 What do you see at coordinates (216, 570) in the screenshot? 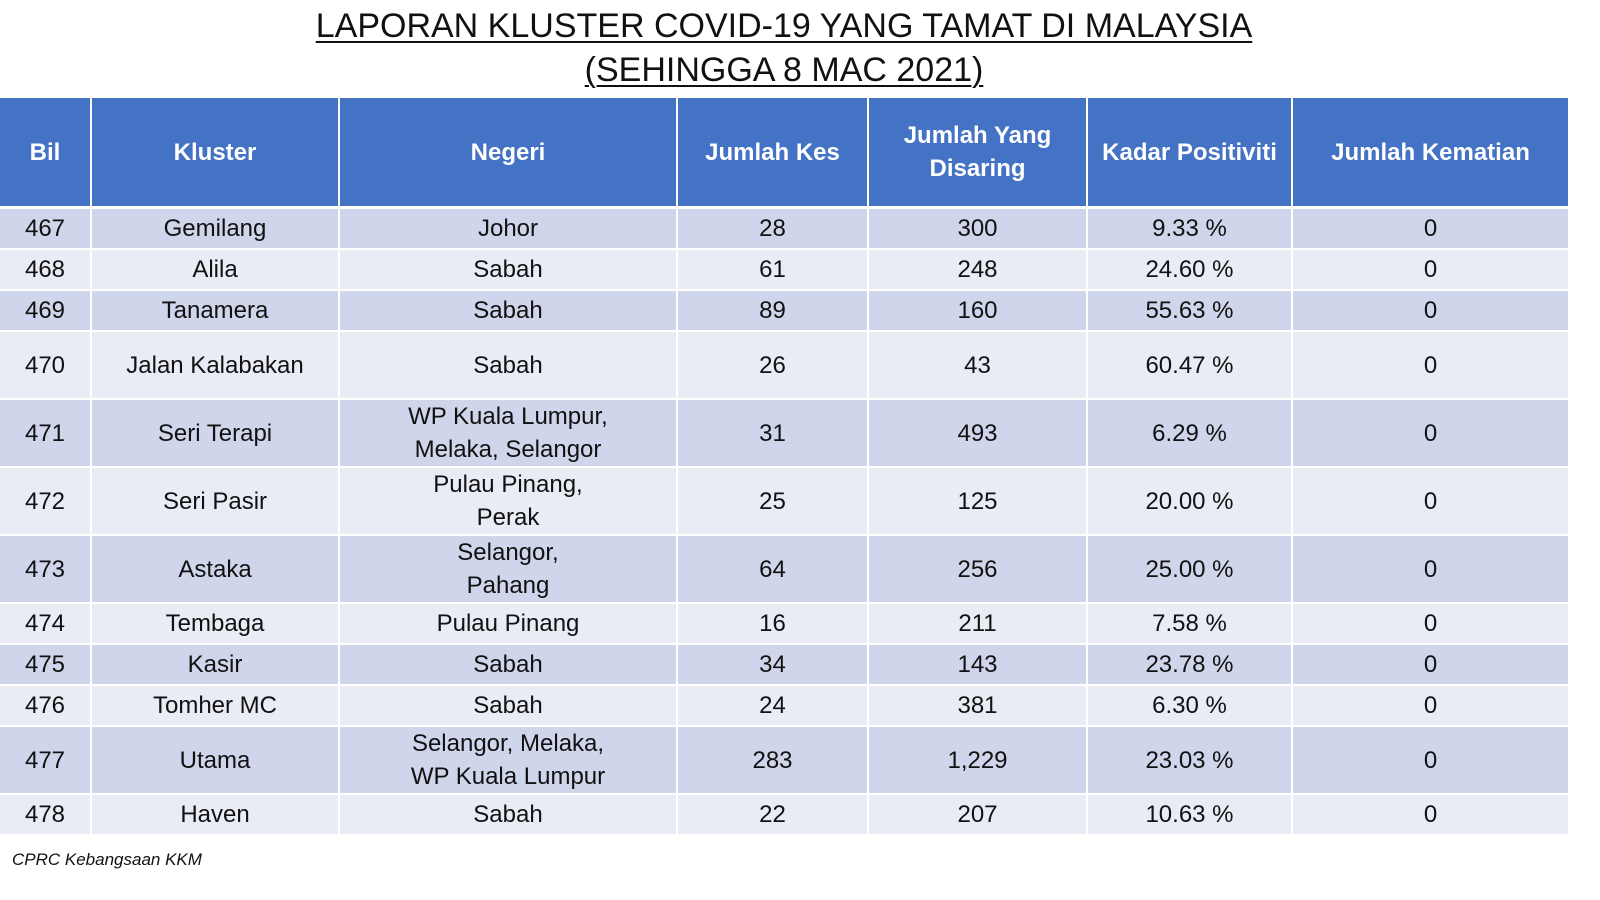
I see `cell-kluster: Astaka` at bounding box center [216, 570].